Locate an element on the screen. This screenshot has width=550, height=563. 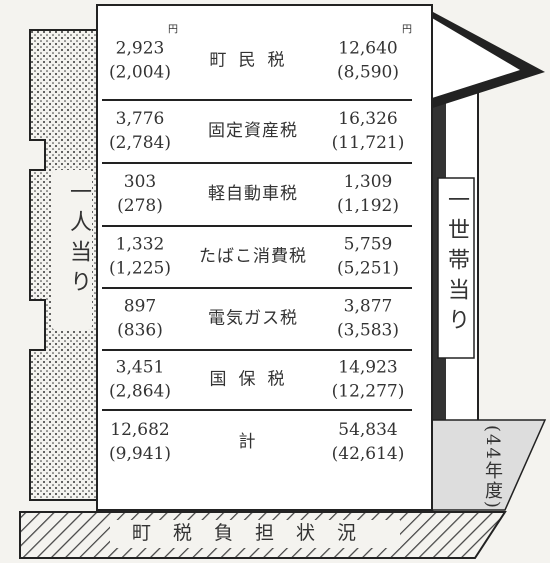
person-prev: (836) is located at coordinates (140, 331).